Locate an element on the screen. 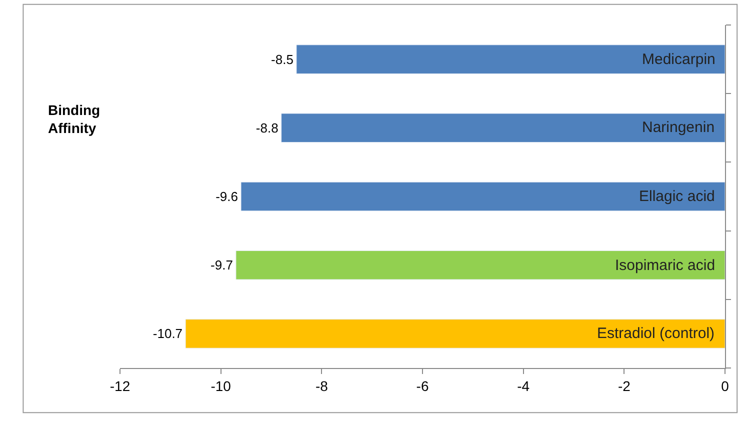 This screenshot has width=745, height=423. x-tick-label: -10 is located at coordinates (221, 386).